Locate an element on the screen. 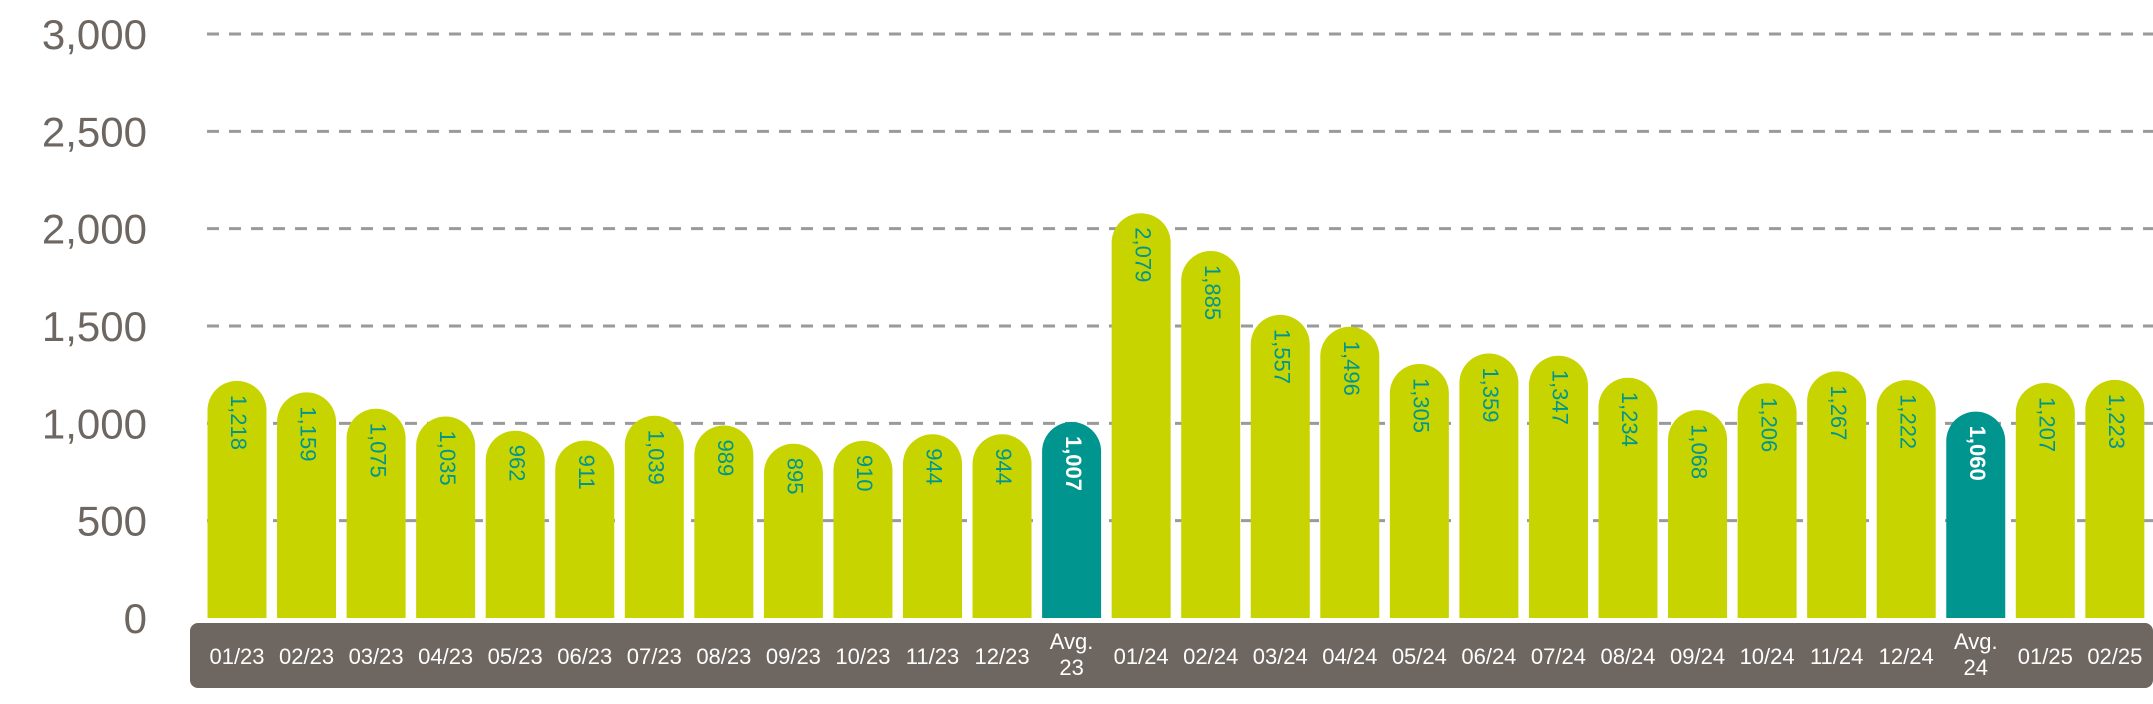 The width and height of the screenshot is (2153, 704). y-tick-label: 1,000 is located at coordinates (94, 423).